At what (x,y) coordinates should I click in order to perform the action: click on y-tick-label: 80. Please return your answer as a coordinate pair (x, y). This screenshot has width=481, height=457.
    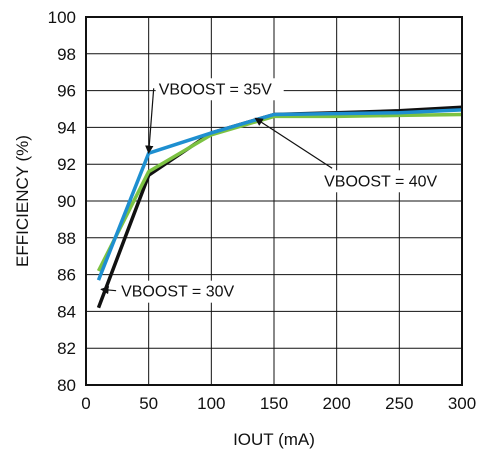
    Looking at the image, I should click on (66, 385).